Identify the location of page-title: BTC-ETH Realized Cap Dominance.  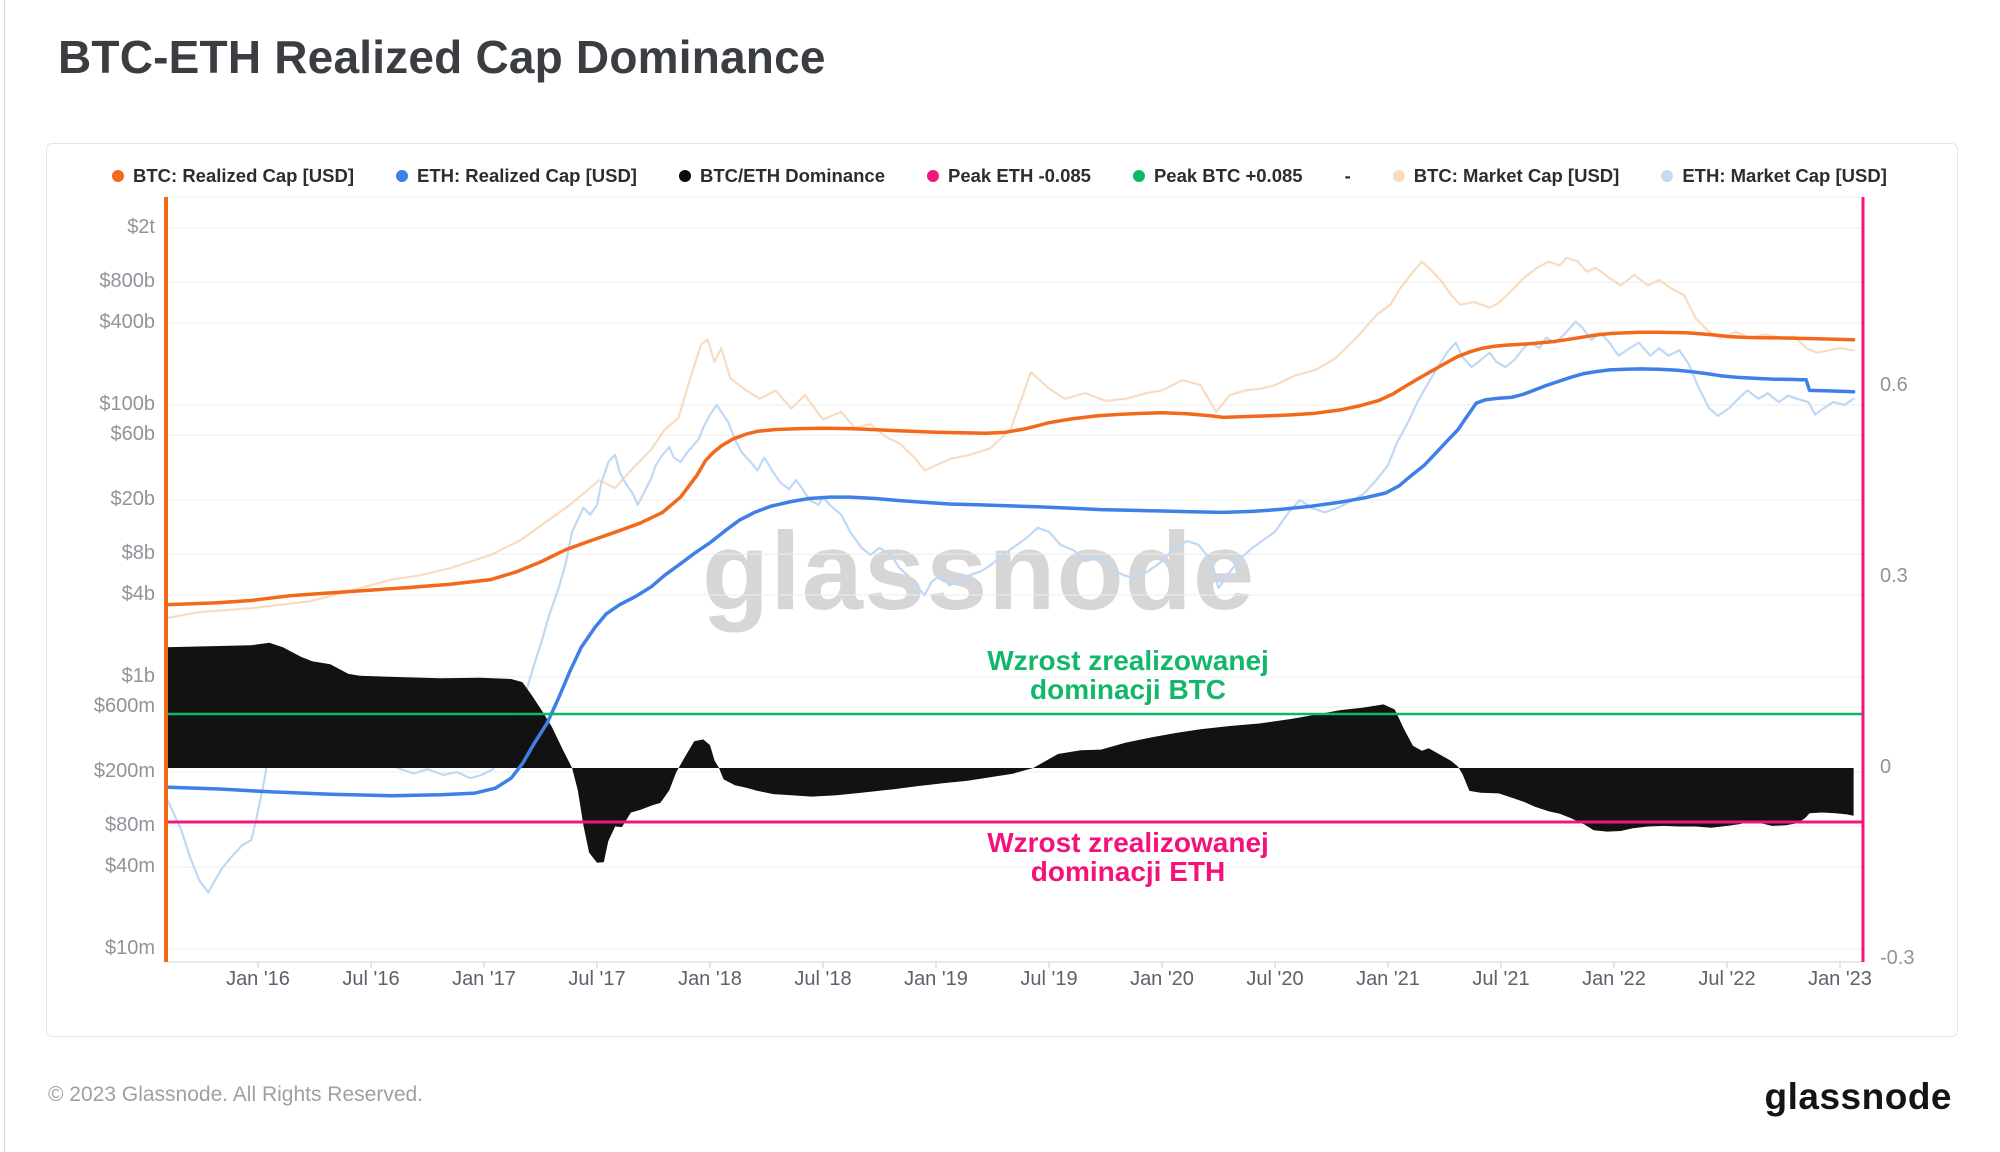
(442, 57).